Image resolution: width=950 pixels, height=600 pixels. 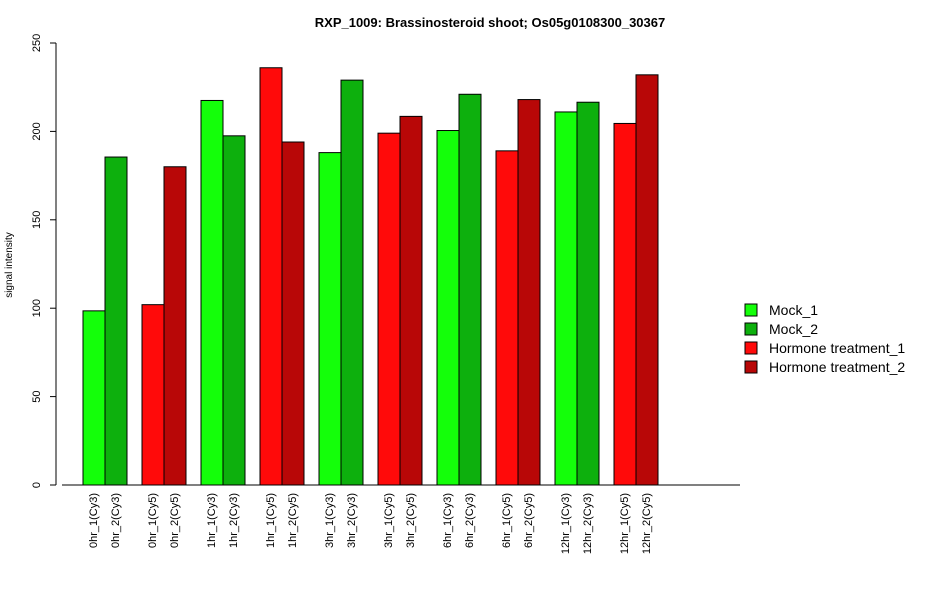 What do you see at coordinates (234, 520) in the screenshot?
I see `x-tick-label: 1hr_2(Cy3)` at bounding box center [234, 520].